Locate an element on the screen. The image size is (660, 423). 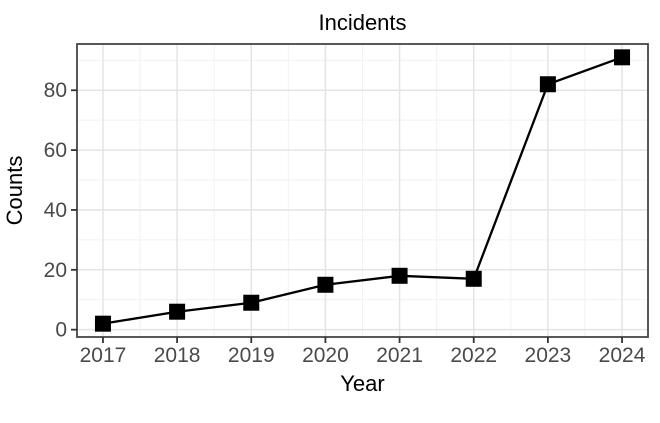
x-tick-label: 2024 is located at coordinates (622, 355).